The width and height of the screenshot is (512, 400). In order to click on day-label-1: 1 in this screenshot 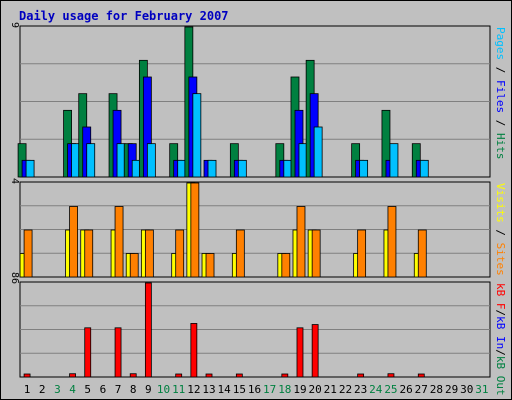, I will do `click(27, 389)`.